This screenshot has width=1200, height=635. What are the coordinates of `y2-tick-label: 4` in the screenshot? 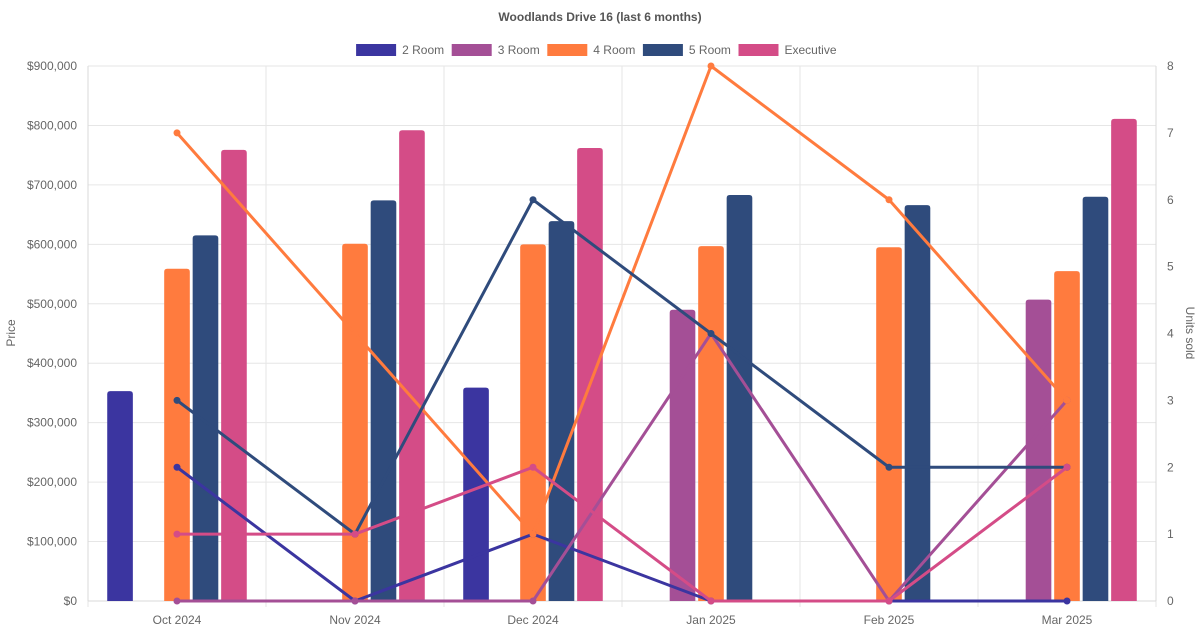 It's located at (1170, 334).